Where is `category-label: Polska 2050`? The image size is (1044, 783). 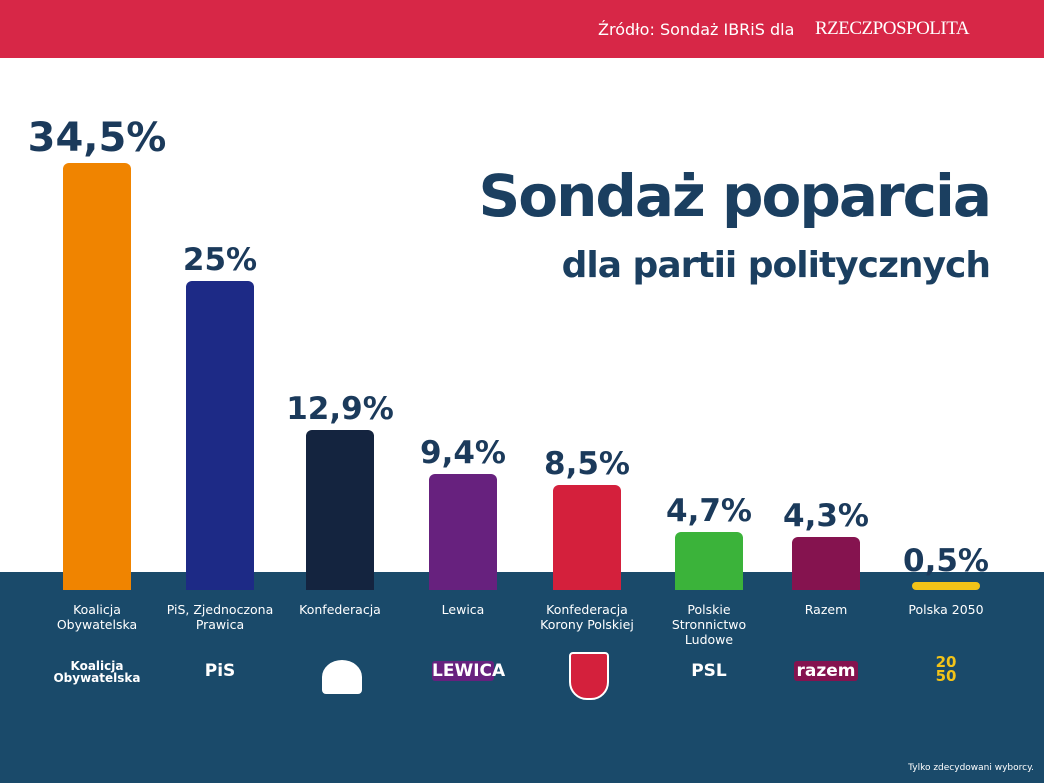 category-label: Polska 2050 is located at coordinates (946, 609).